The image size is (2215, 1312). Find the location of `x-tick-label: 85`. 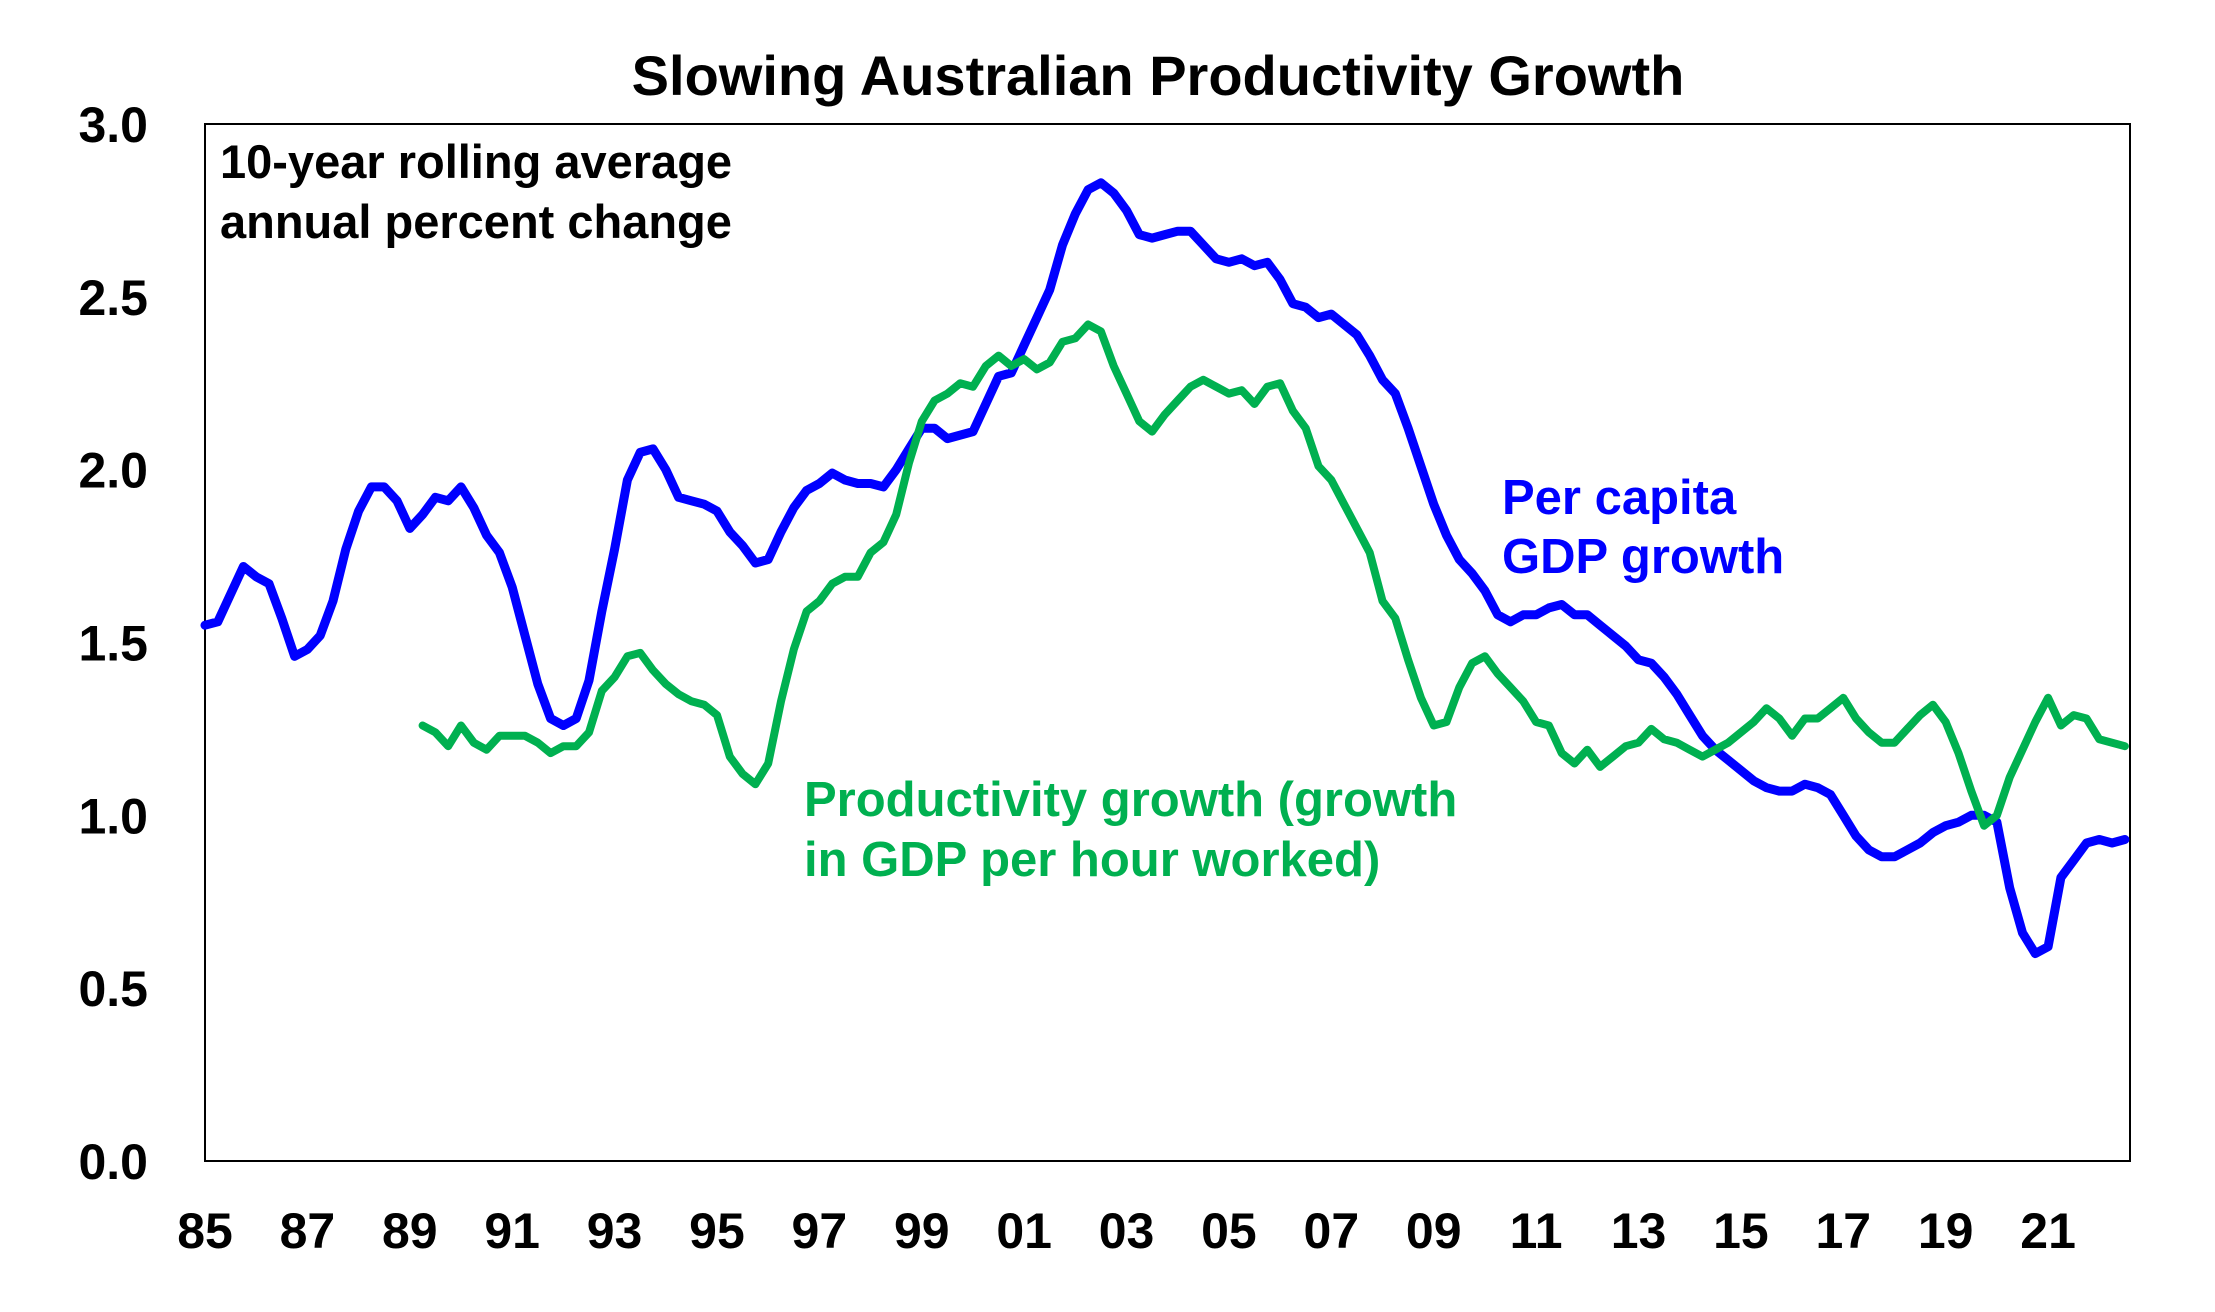

x-tick-label: 85 is located at coordinates (205, 1231).